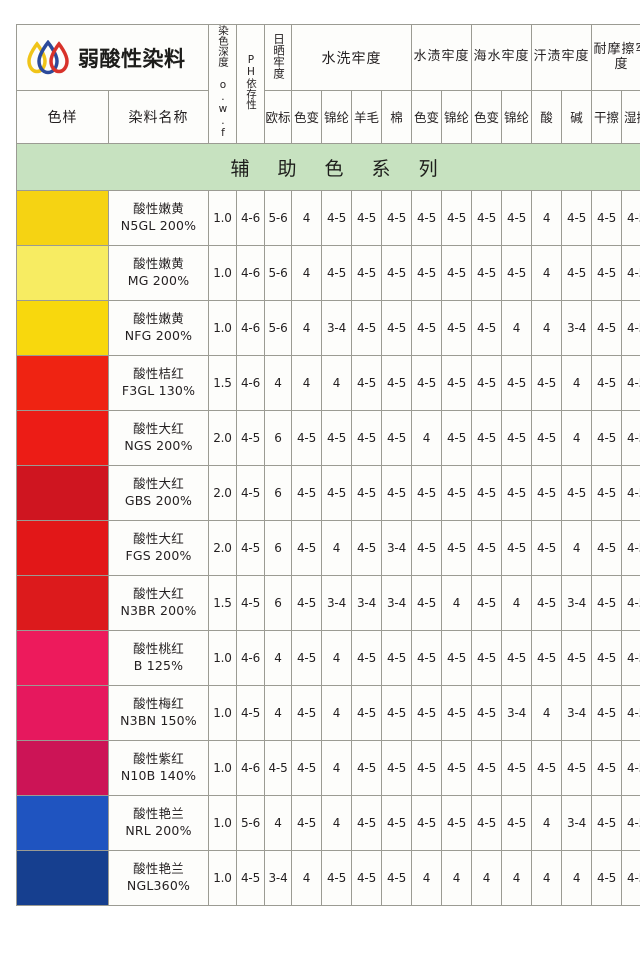 This screenshot has width=640, height=960. What do you see at coordinates (158, 335) in the screenshot?
I see `dye-name-code: NFG 200%` at bounding box center [158, 335].